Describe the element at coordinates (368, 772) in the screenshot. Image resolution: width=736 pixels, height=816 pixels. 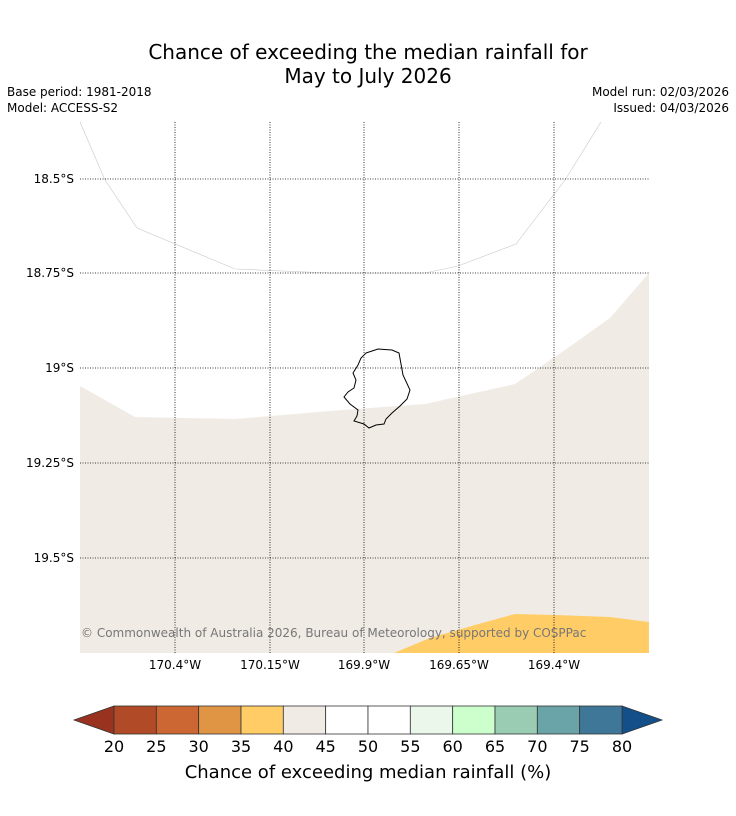
I see `colorbar-label: Chance of exceeding median rainfall (%)` at that location.